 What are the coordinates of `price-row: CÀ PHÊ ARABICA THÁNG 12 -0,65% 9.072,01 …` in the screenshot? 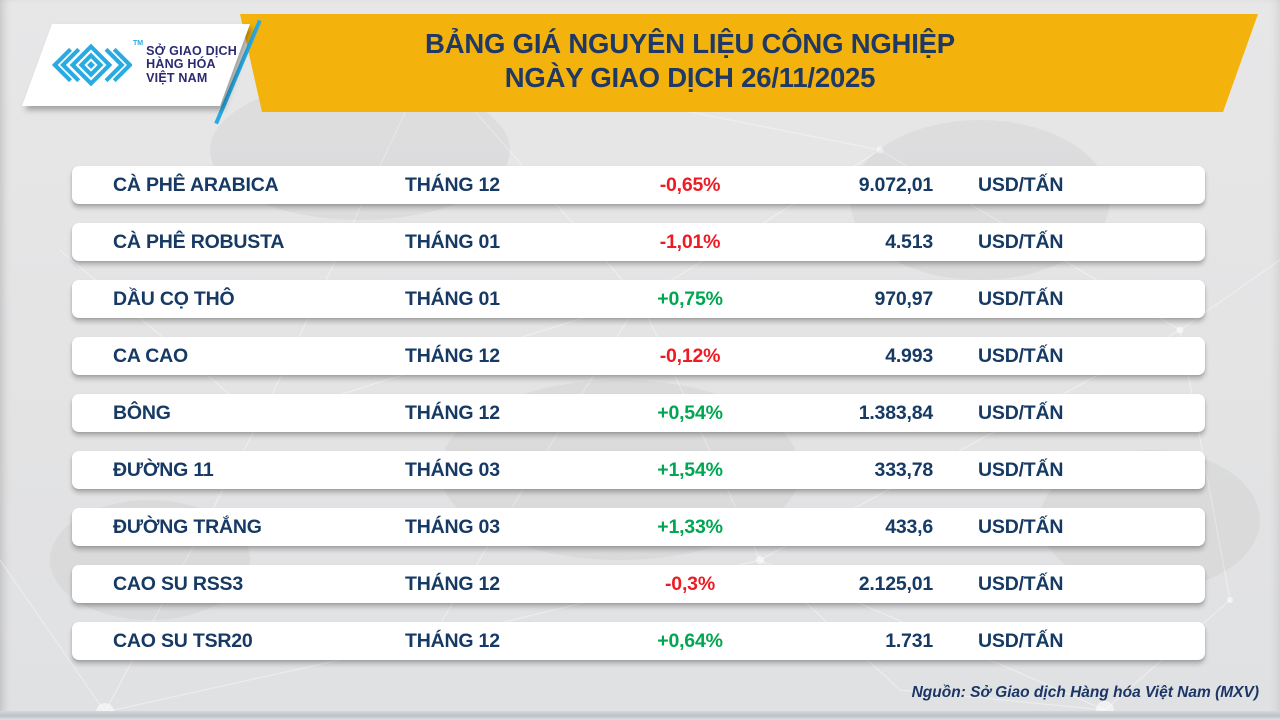 It's located at (638, 185).